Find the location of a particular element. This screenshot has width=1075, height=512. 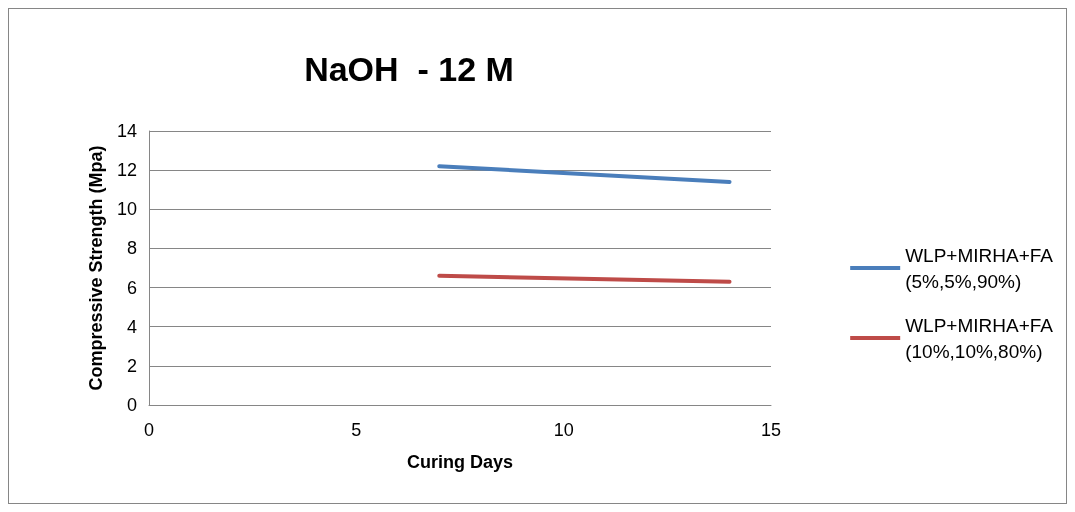

y-tick-label: 6 is located at coordinates (131, 287).